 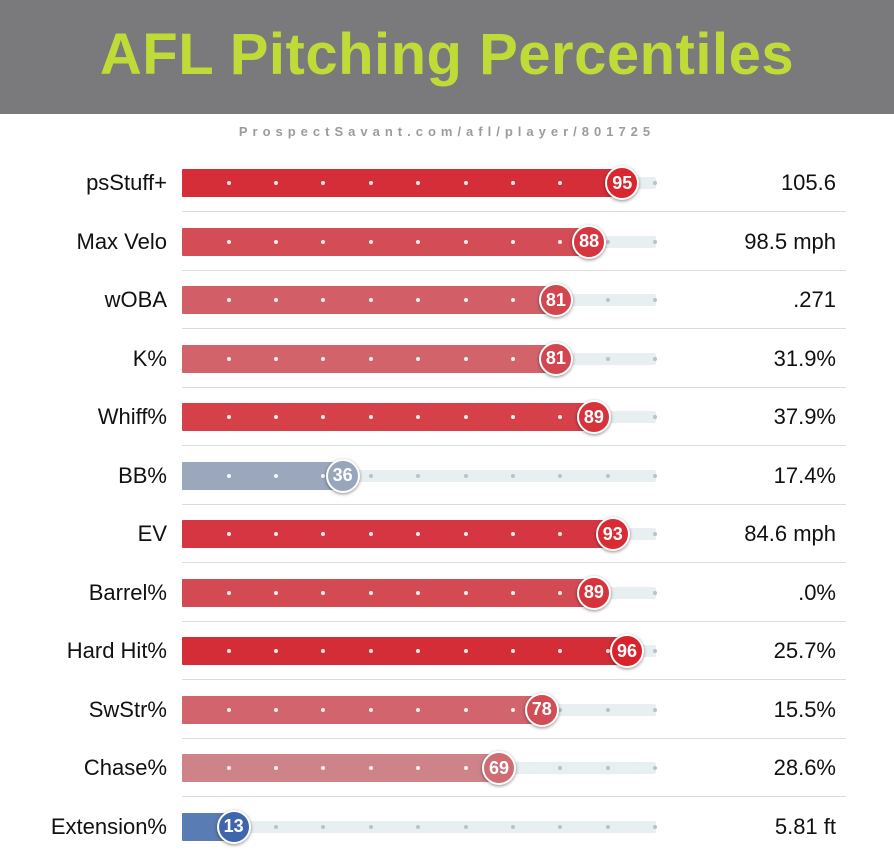 I want to click on metric-label: BB%, so click(x=142, y=475).